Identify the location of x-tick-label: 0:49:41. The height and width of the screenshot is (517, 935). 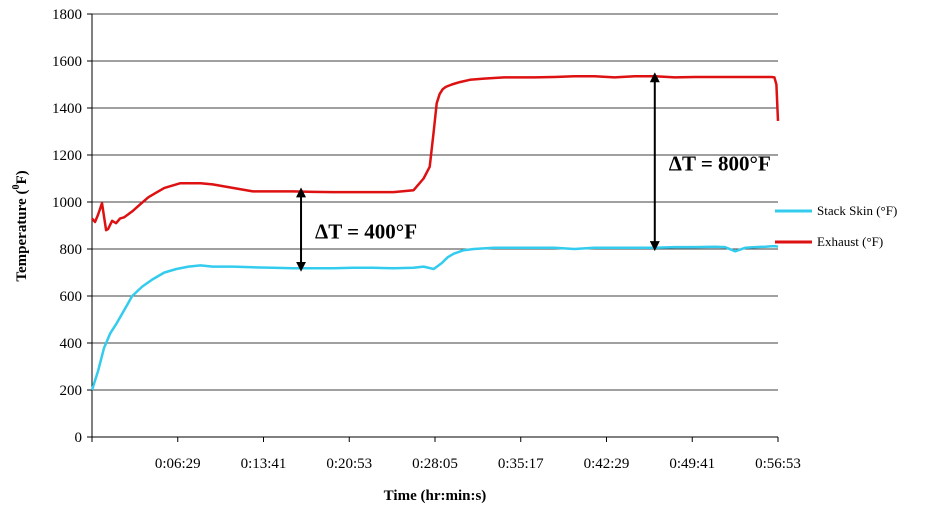
(692, 464).